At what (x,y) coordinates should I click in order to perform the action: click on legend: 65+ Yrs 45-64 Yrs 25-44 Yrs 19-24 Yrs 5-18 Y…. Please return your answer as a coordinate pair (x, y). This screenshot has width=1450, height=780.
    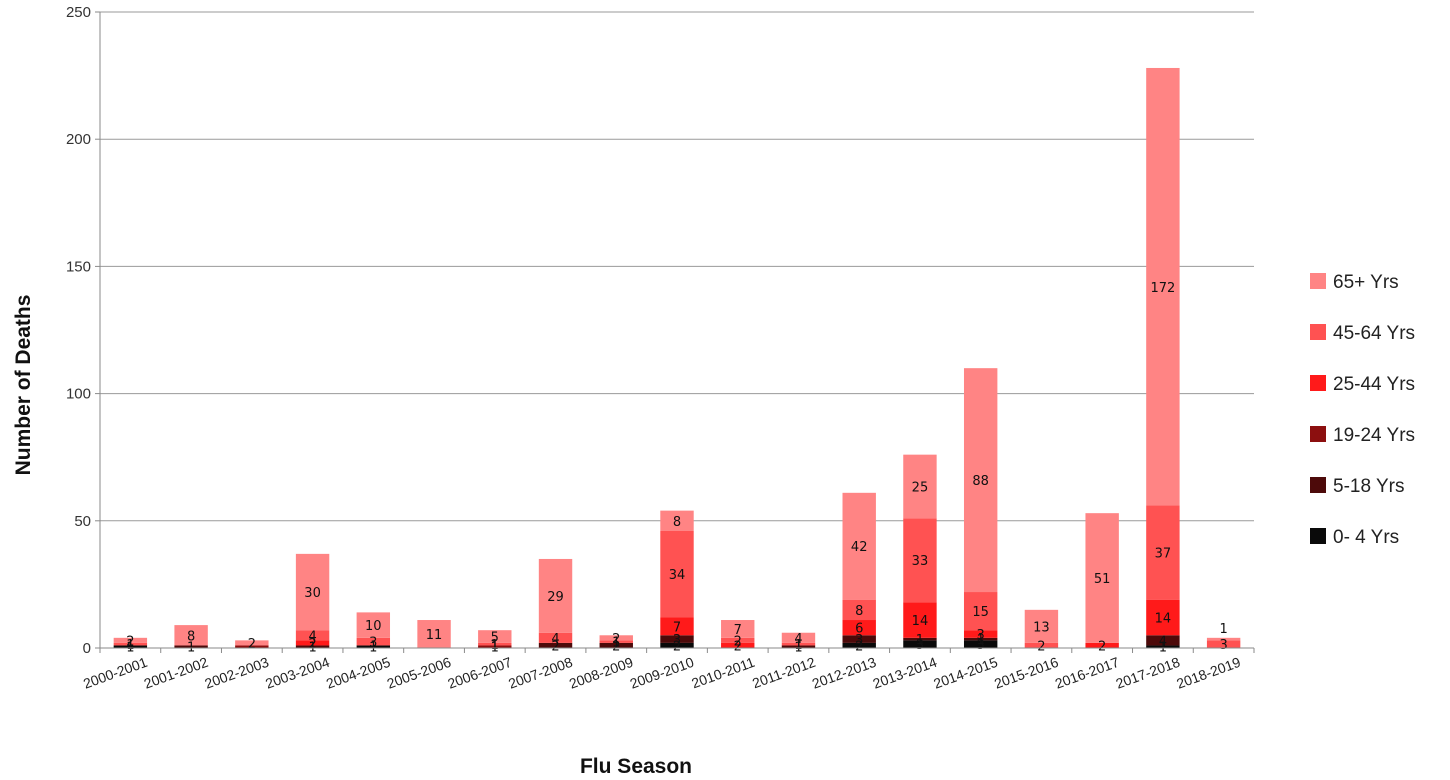
    Looking at the image, I should click on (1362, 410).